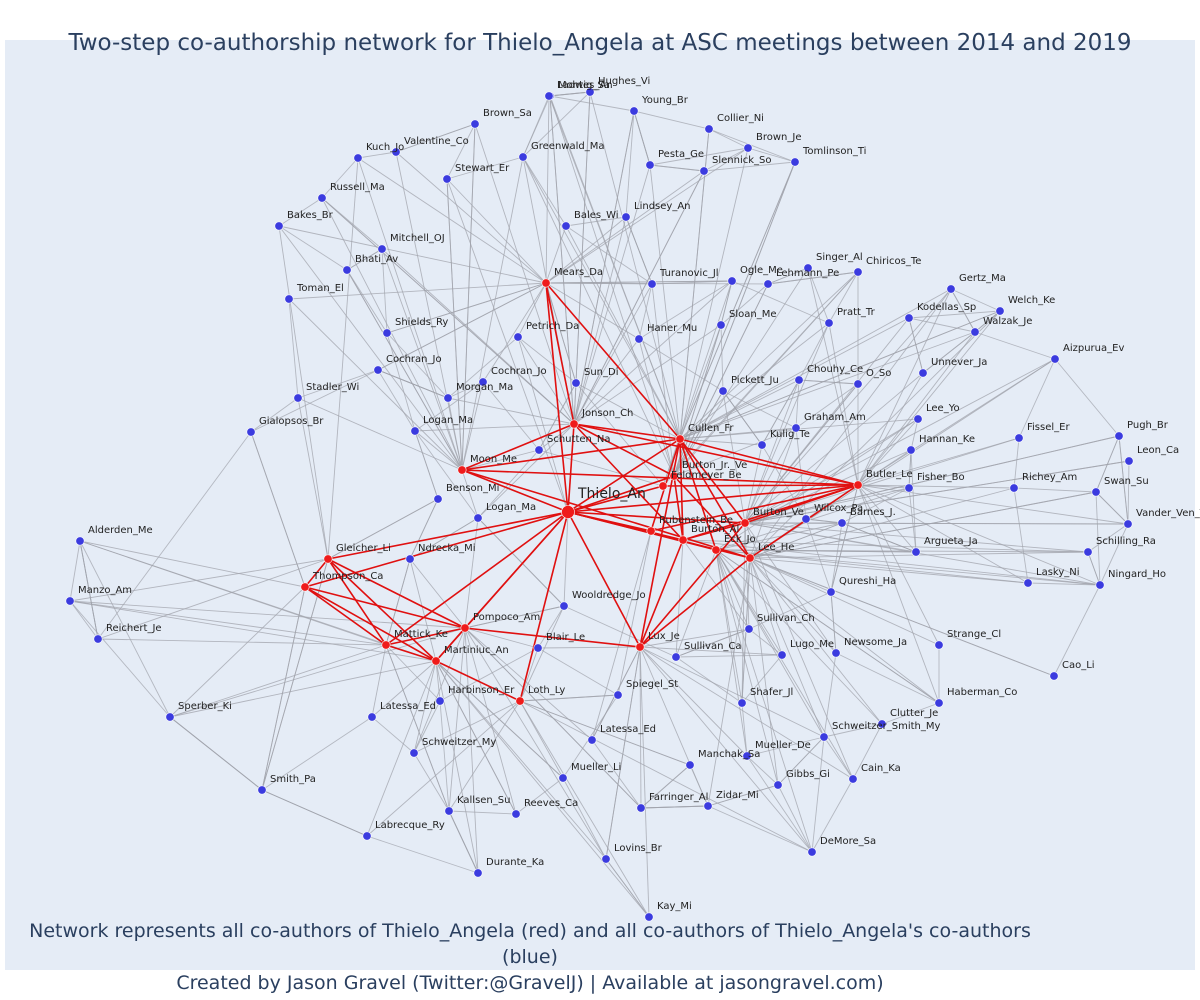  What do you see at coordinates (651, 531) in the screenshot?
I see `co-author-node-rubenstein-be` at bounding box center [651, 531].